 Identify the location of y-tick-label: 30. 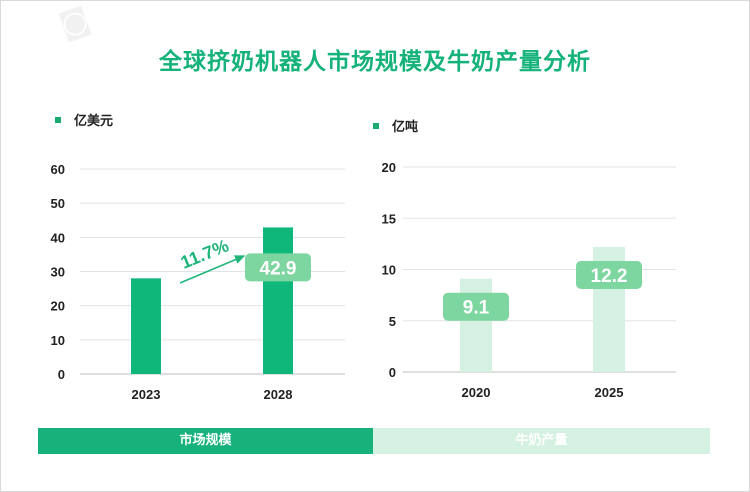
(58, 272).